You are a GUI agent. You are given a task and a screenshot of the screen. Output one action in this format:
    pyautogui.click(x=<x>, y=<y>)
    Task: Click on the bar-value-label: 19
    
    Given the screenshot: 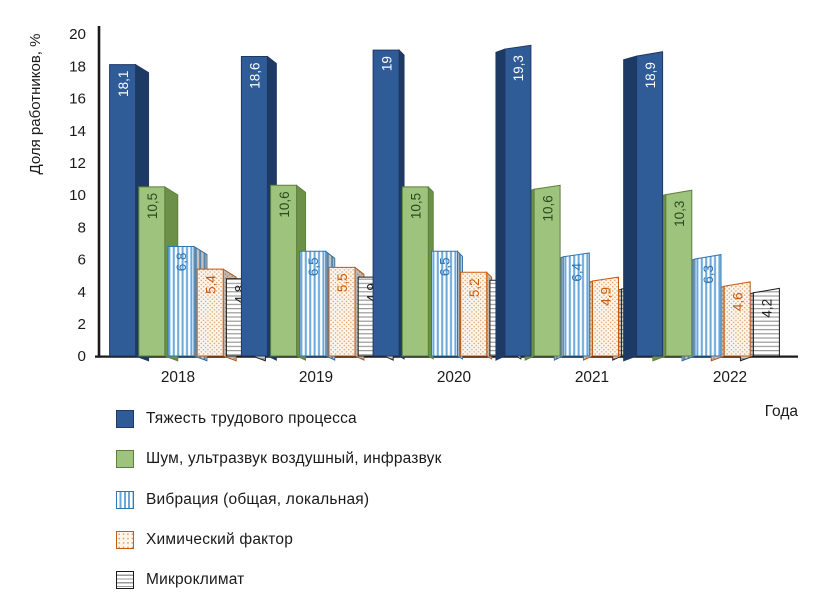 What is the action you would take?
    pyautogui.click(x=386, y=63)
    